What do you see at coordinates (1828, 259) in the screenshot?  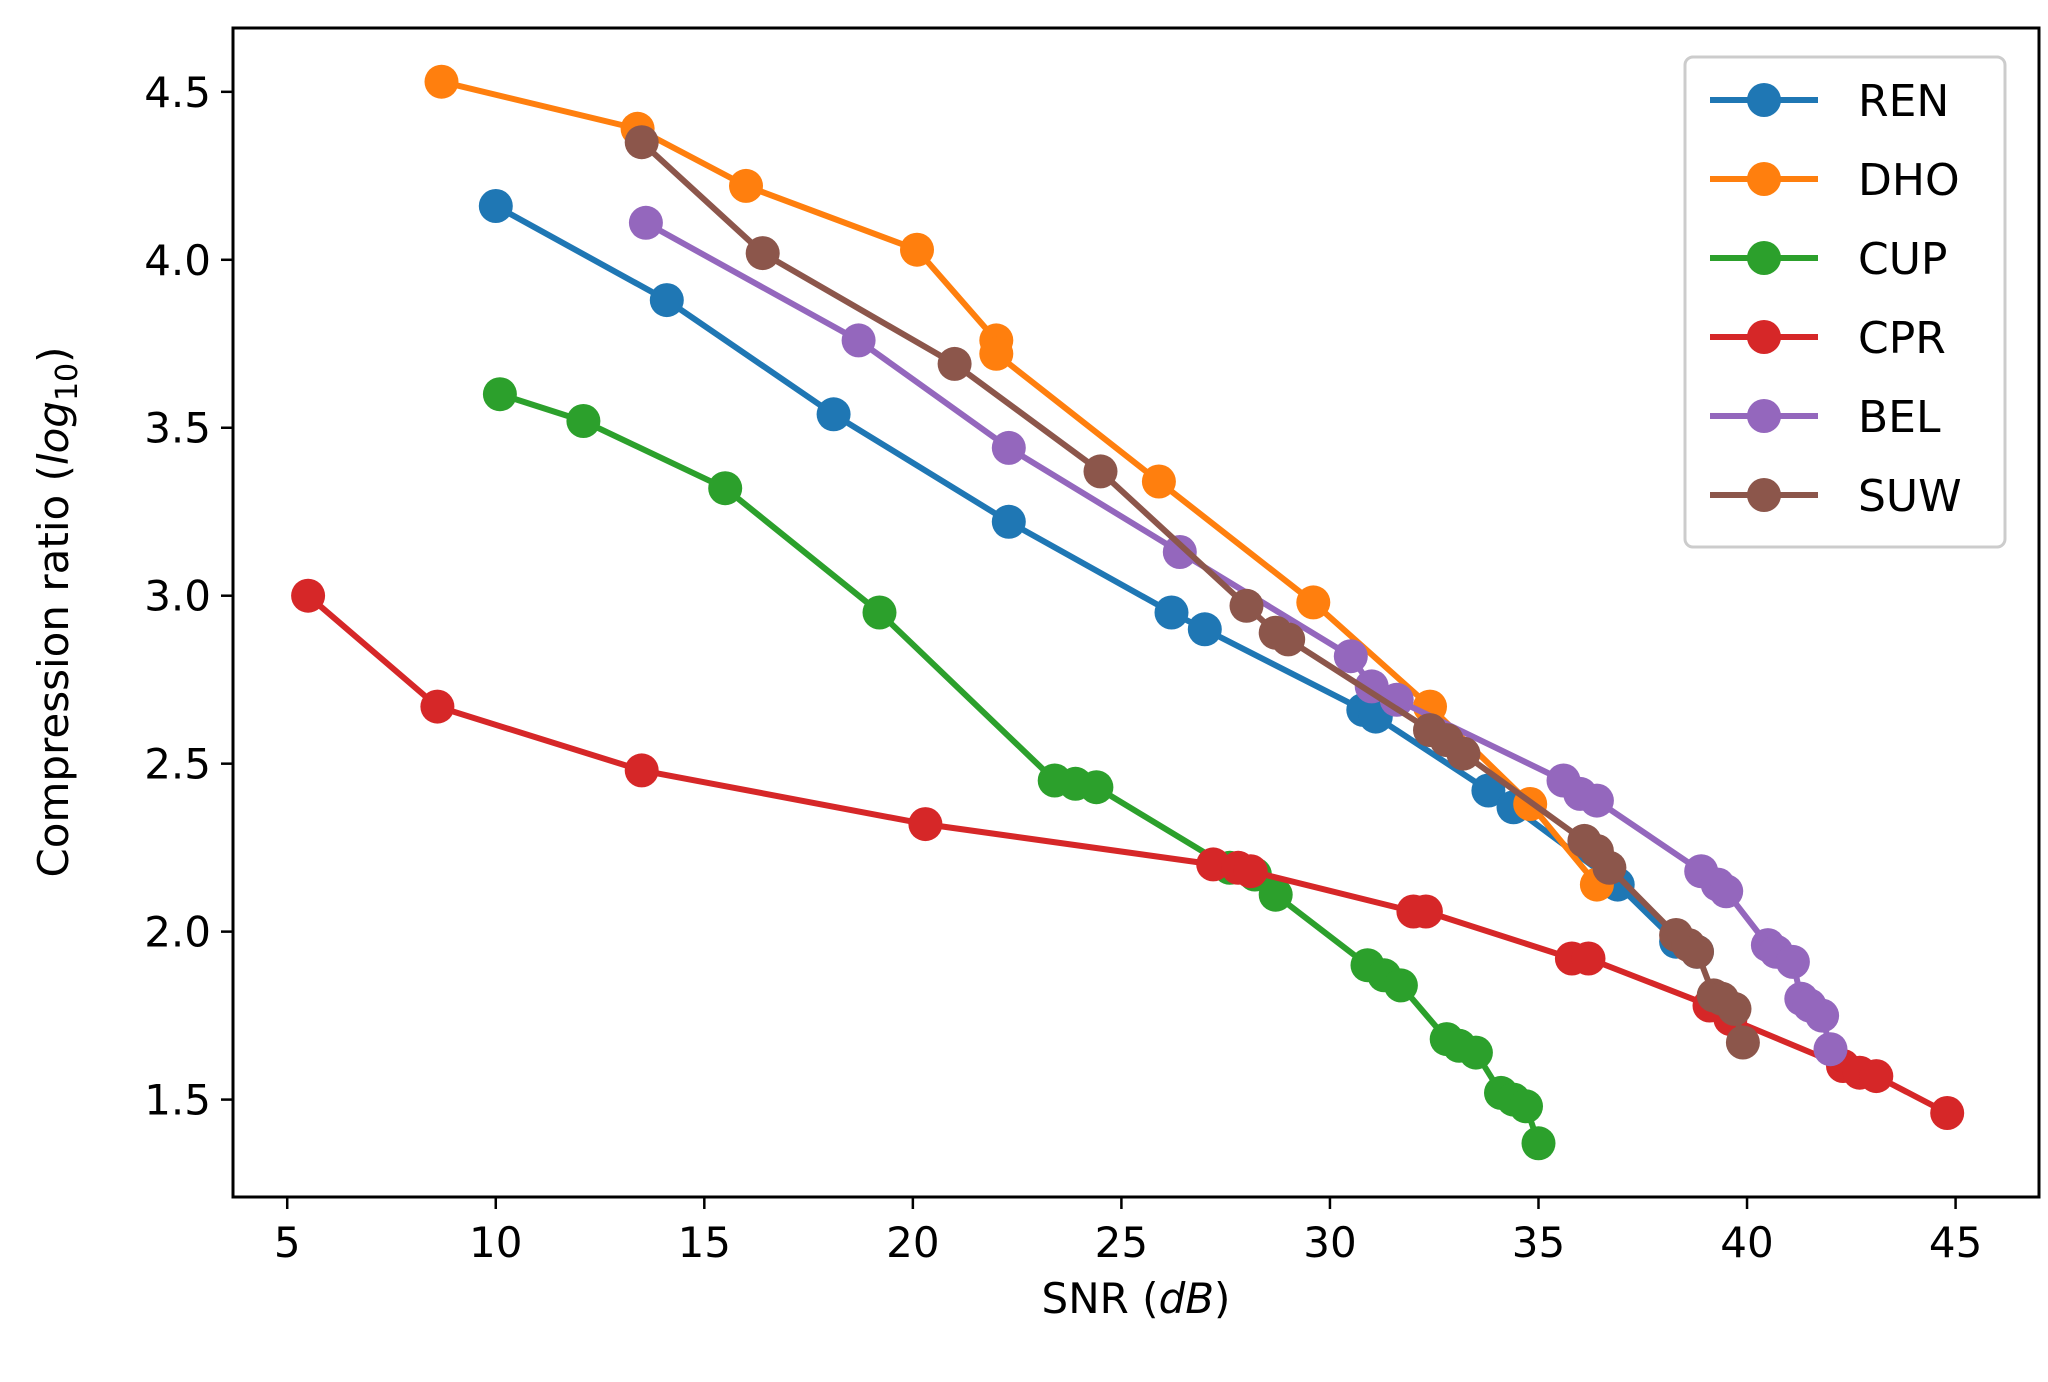 I see `legend-item-cup: CUP` at bounding box center [1828, 259].